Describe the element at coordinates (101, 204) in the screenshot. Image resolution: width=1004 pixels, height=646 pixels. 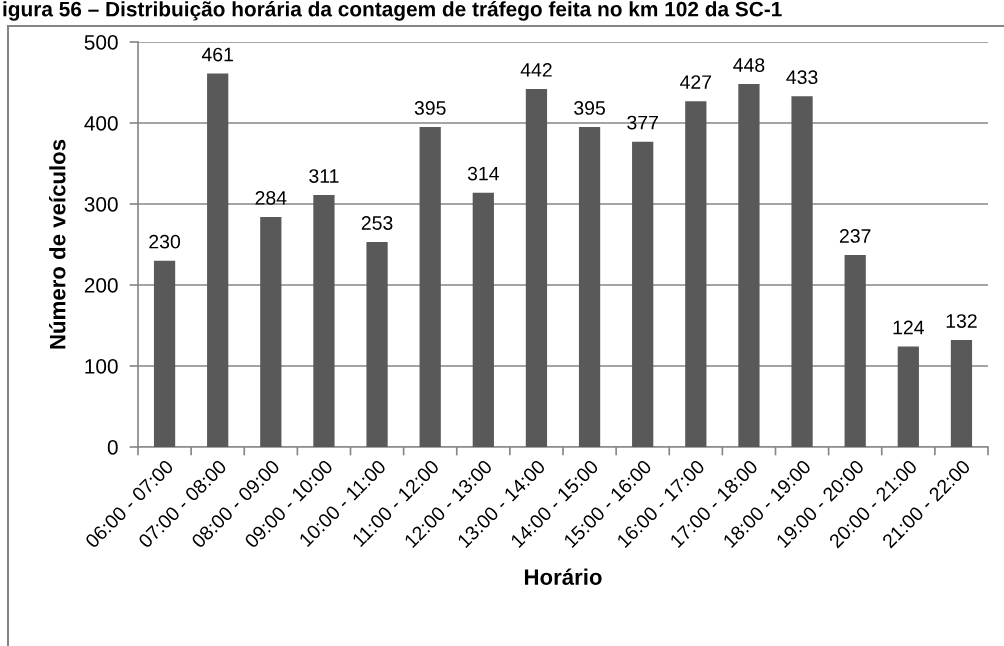
I see `y-tick-label: 300` at that location.